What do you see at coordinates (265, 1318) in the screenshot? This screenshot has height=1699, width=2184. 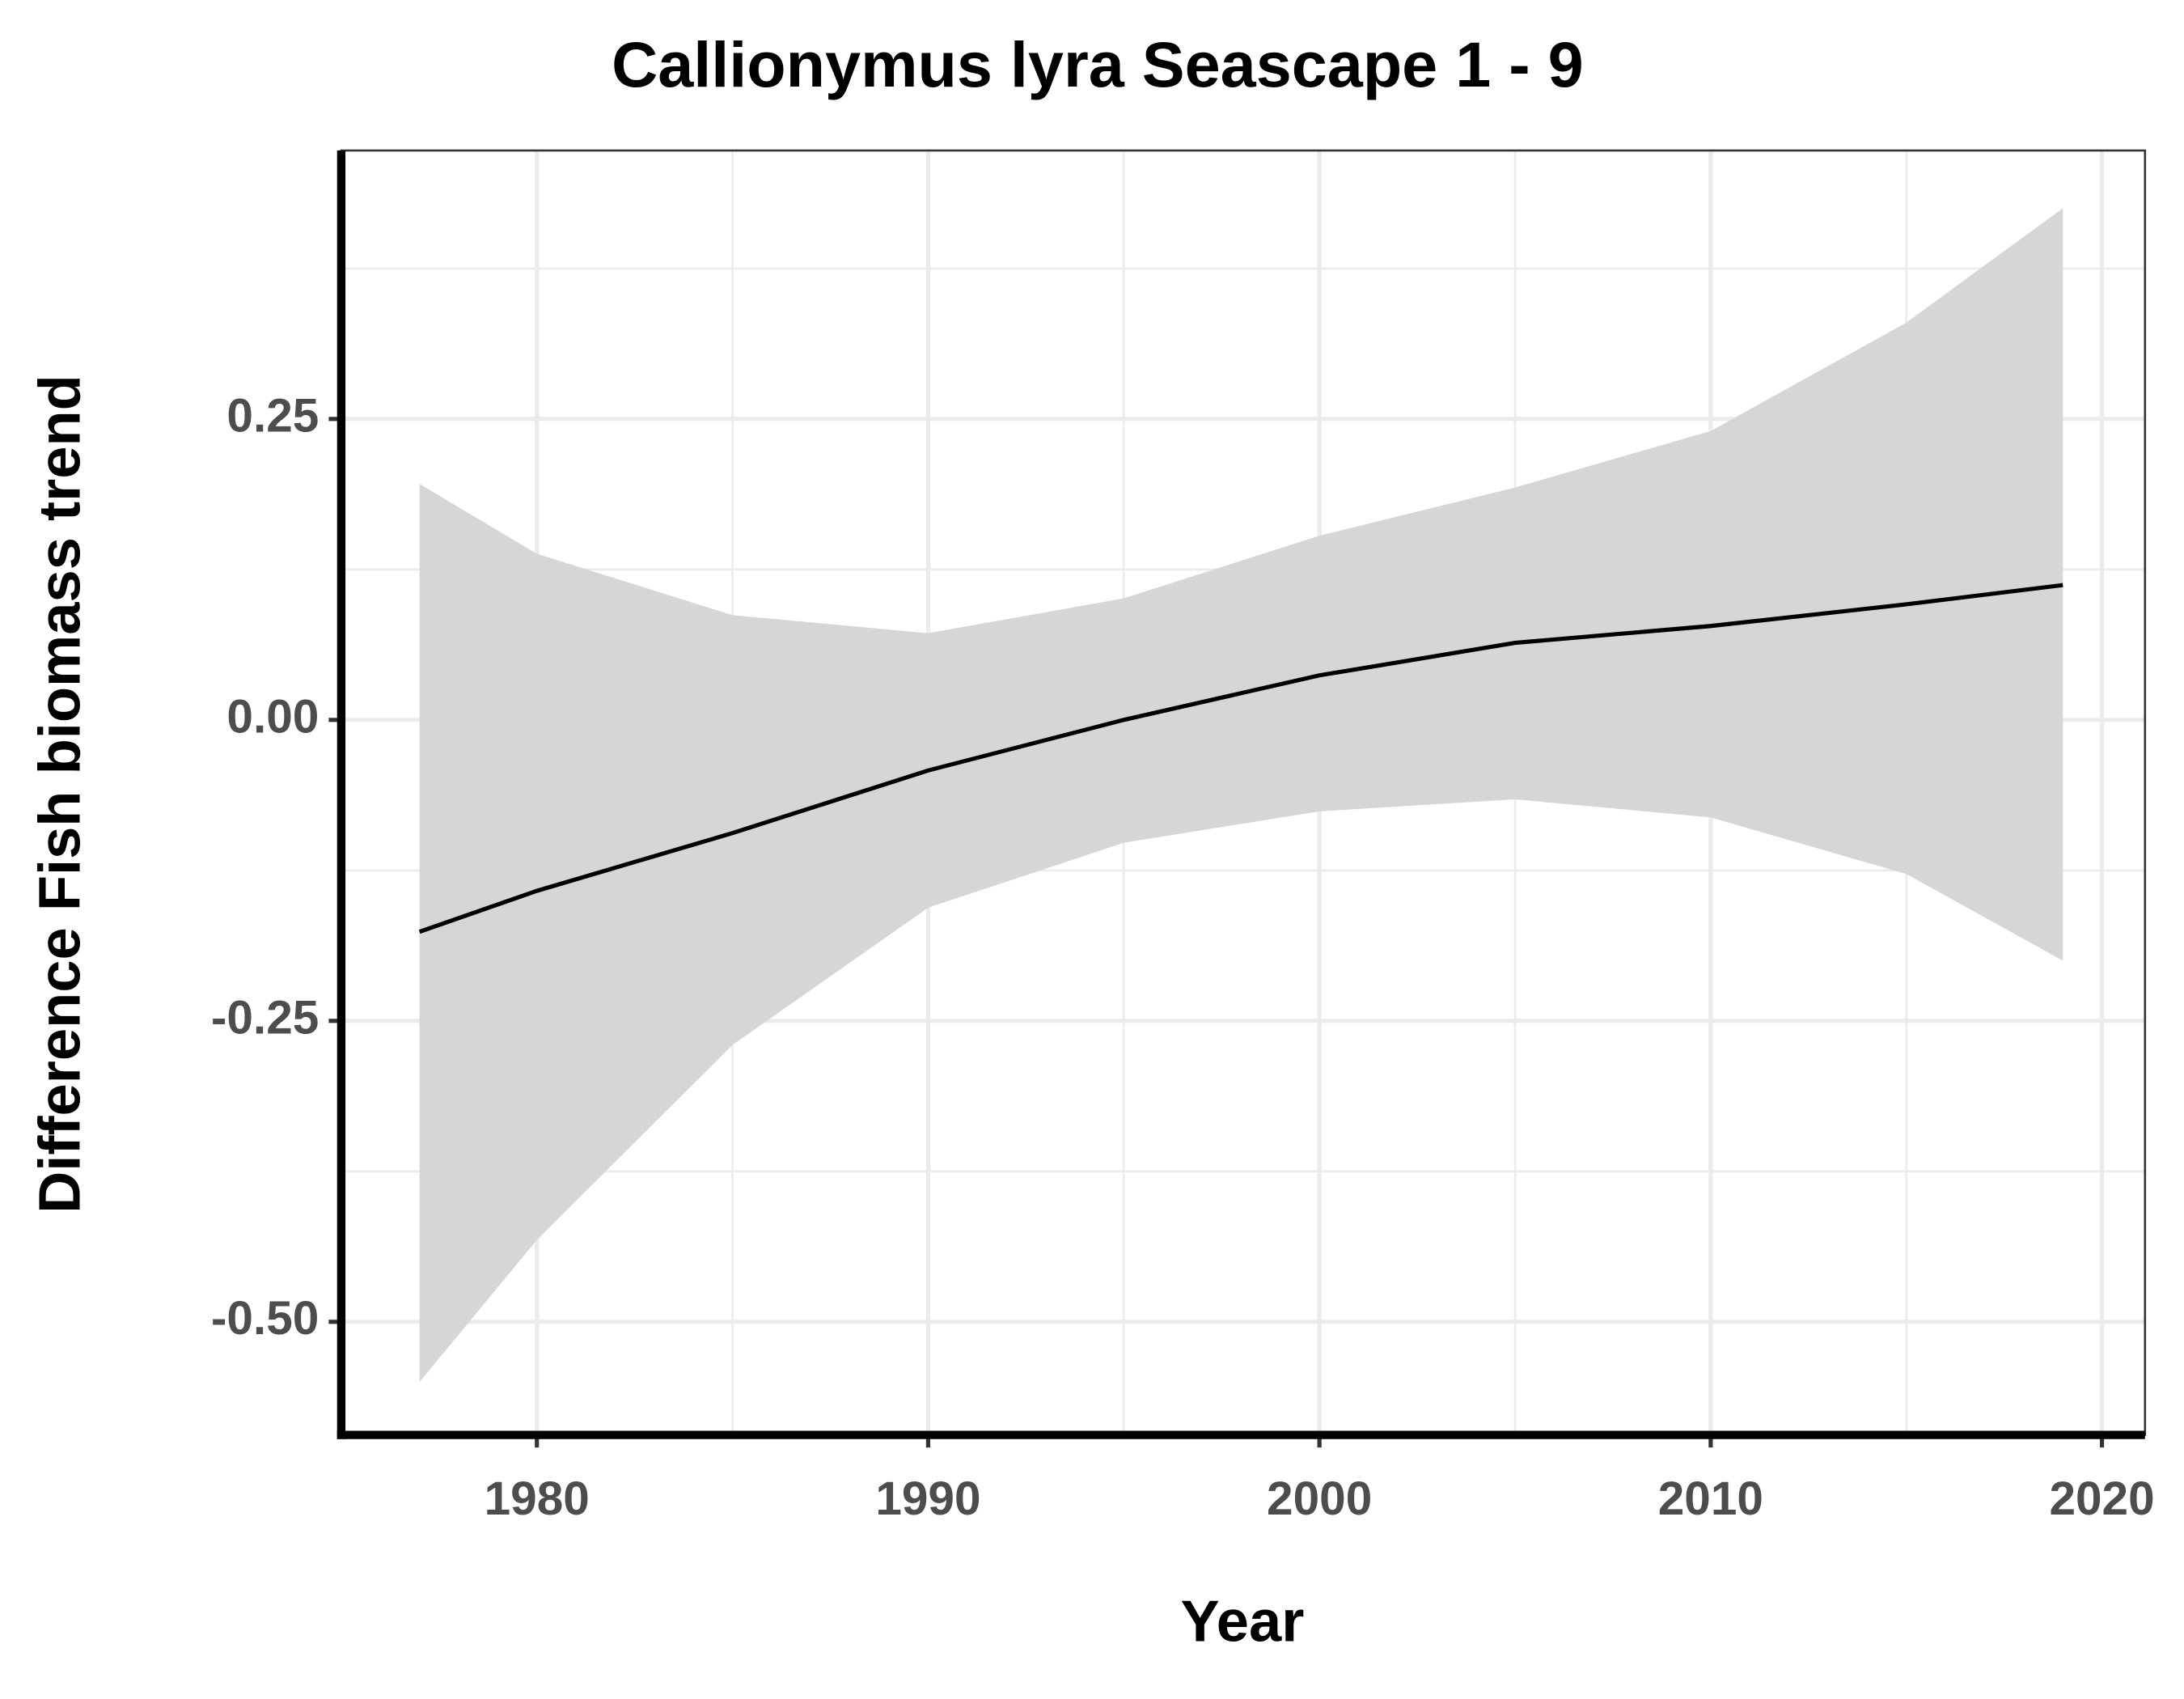 I see `y-tick-label: -0.50` at bounding box center [265, 1318].